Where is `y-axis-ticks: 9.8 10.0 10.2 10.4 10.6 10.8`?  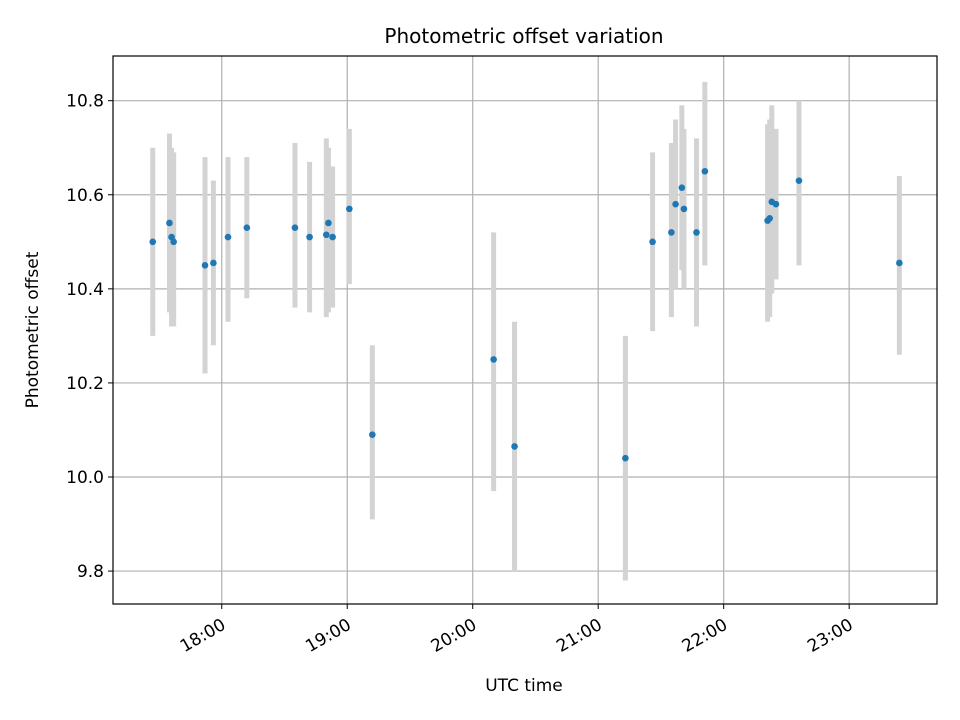
y-axis-ticks: 9.8 10.0 10.2 10.4 10.6 10.8 is located at coordinates (89, 337).